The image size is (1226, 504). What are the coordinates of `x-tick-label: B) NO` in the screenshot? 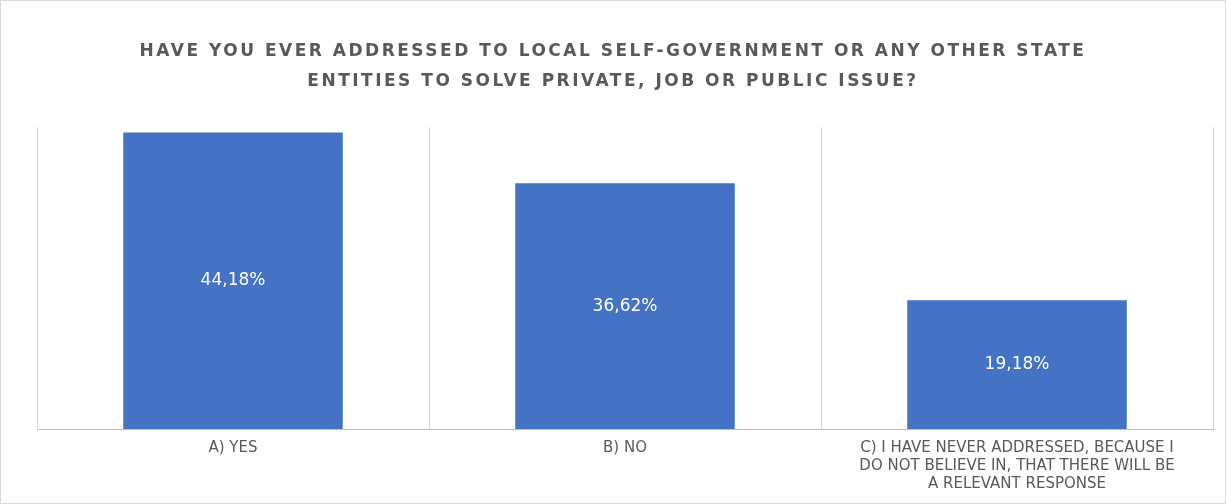 It's located at (625, 446).